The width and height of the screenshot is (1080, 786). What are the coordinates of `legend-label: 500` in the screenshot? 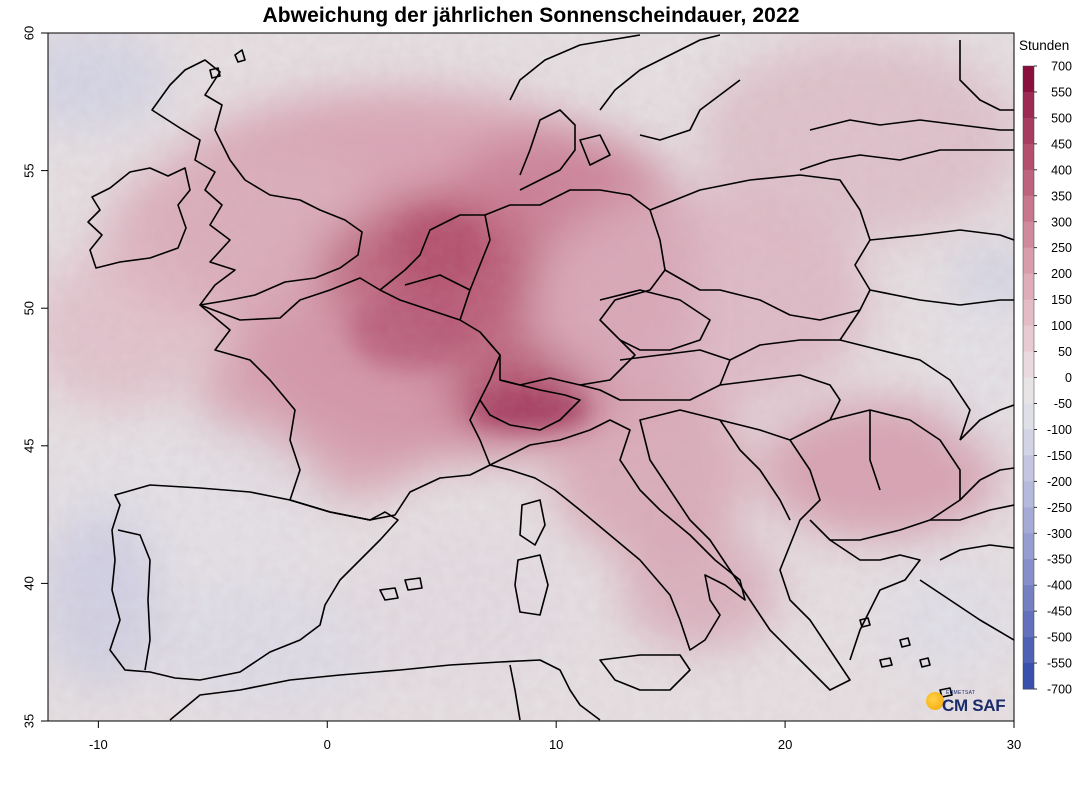 It's located at (1061, 118).